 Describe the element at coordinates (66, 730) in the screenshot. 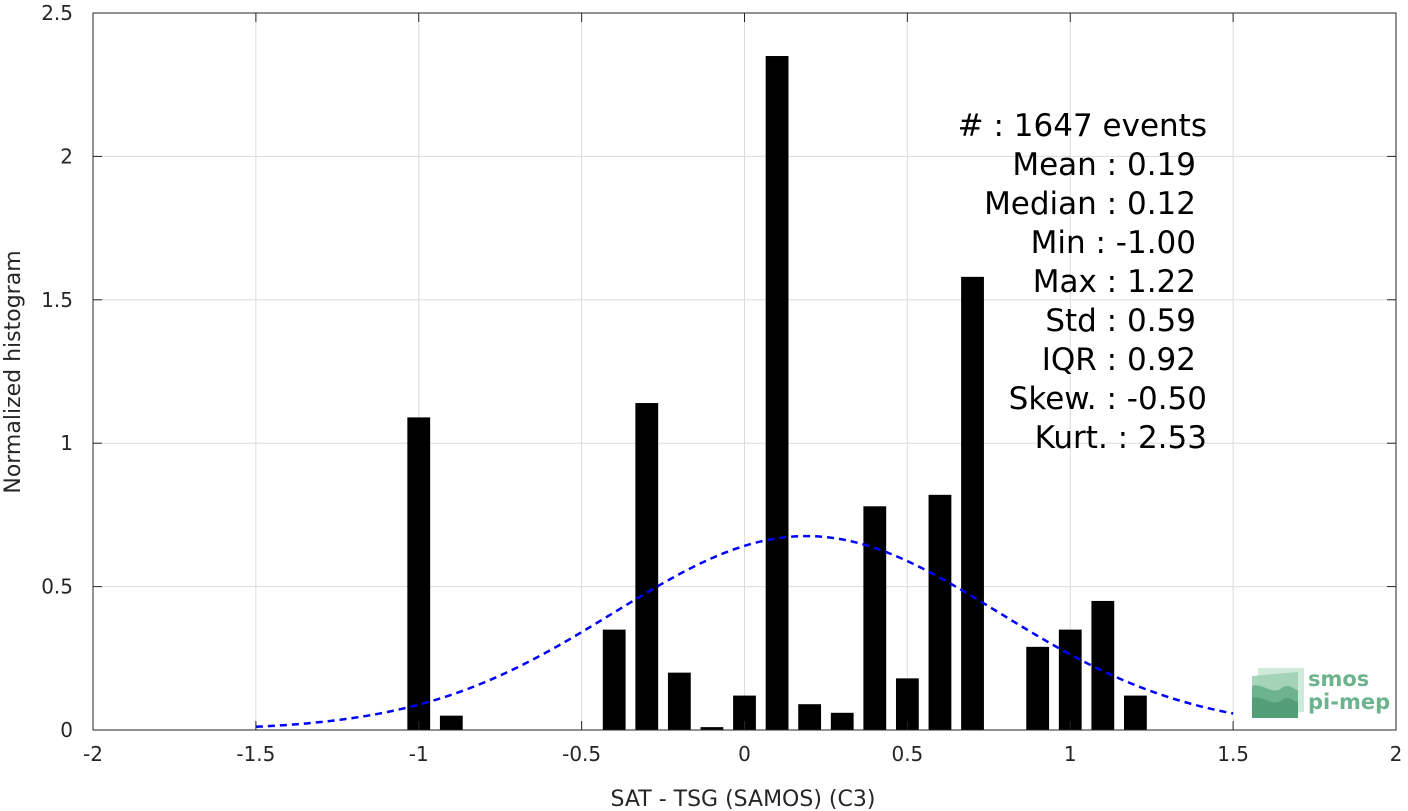

I see `y-tick-label: 0` at that location.